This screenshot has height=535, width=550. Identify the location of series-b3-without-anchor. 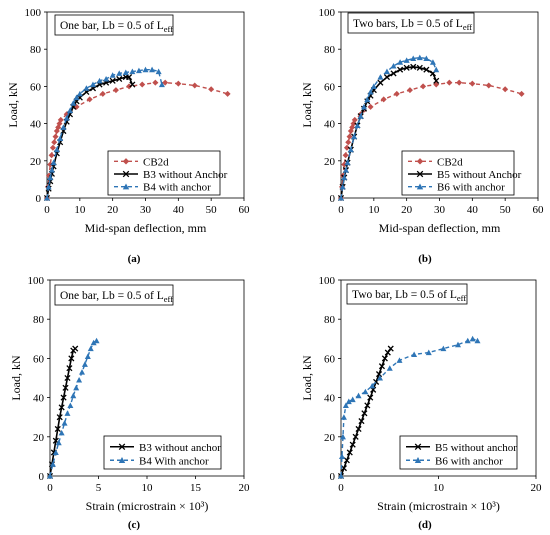
(62, 412).